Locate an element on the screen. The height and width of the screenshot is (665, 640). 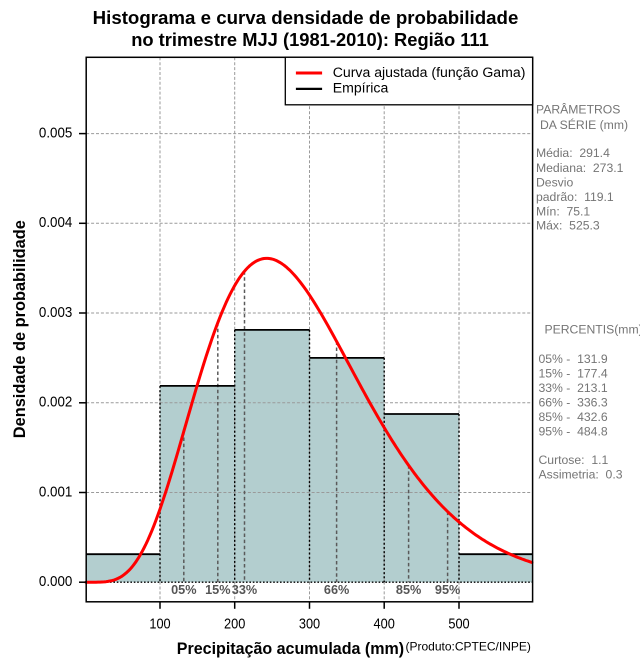
svg-text: Precipitação acumulada (mm) is located at coordinates (290, 648).